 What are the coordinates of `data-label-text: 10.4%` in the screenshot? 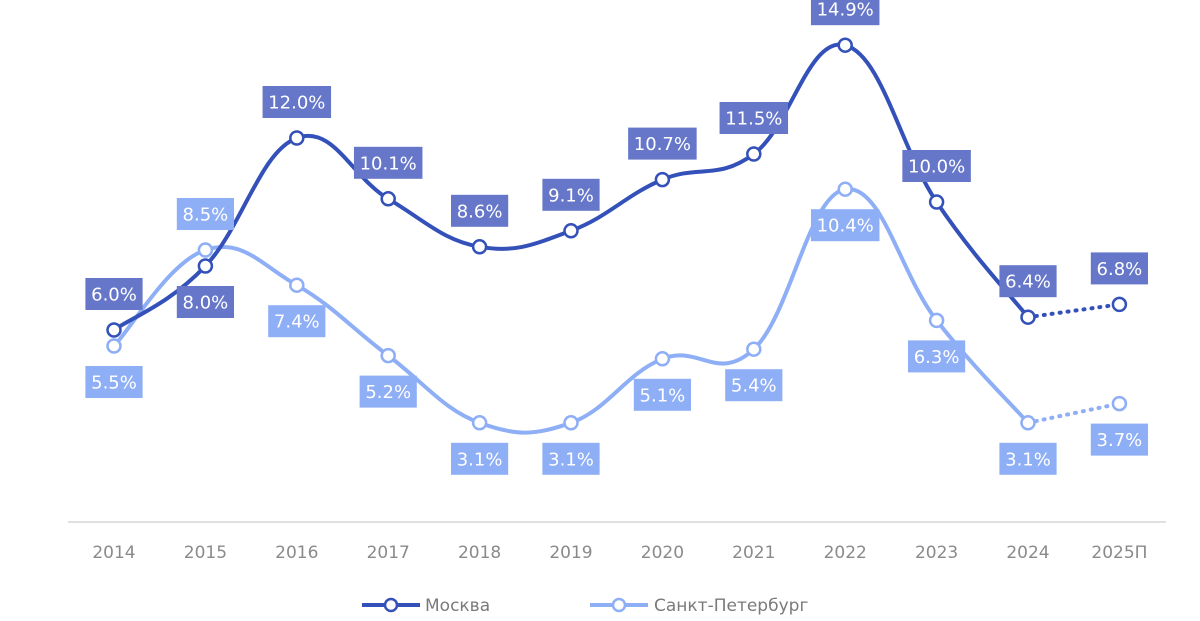 It's located at (845, 226).